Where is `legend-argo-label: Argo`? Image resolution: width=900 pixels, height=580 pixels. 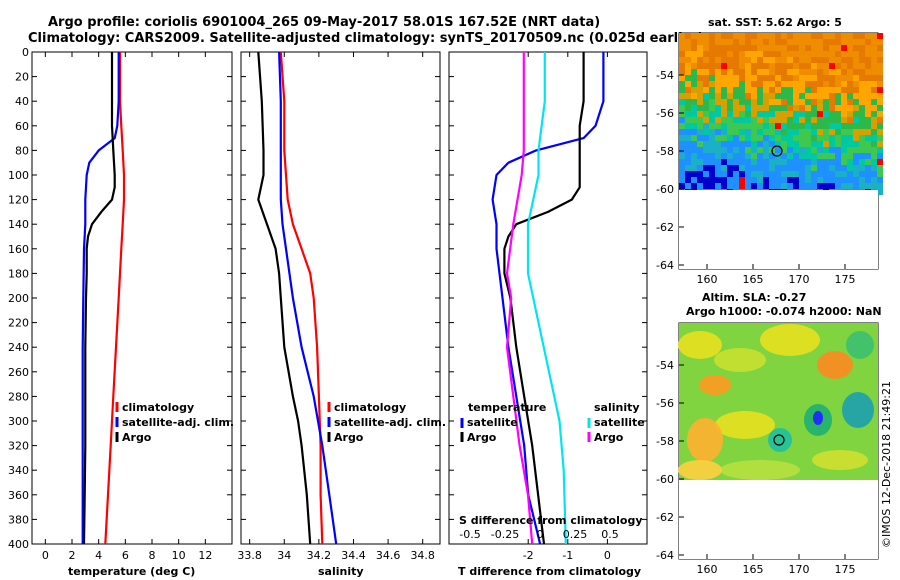 legend-argo-label: Argo is located at coordinates (137, 437).